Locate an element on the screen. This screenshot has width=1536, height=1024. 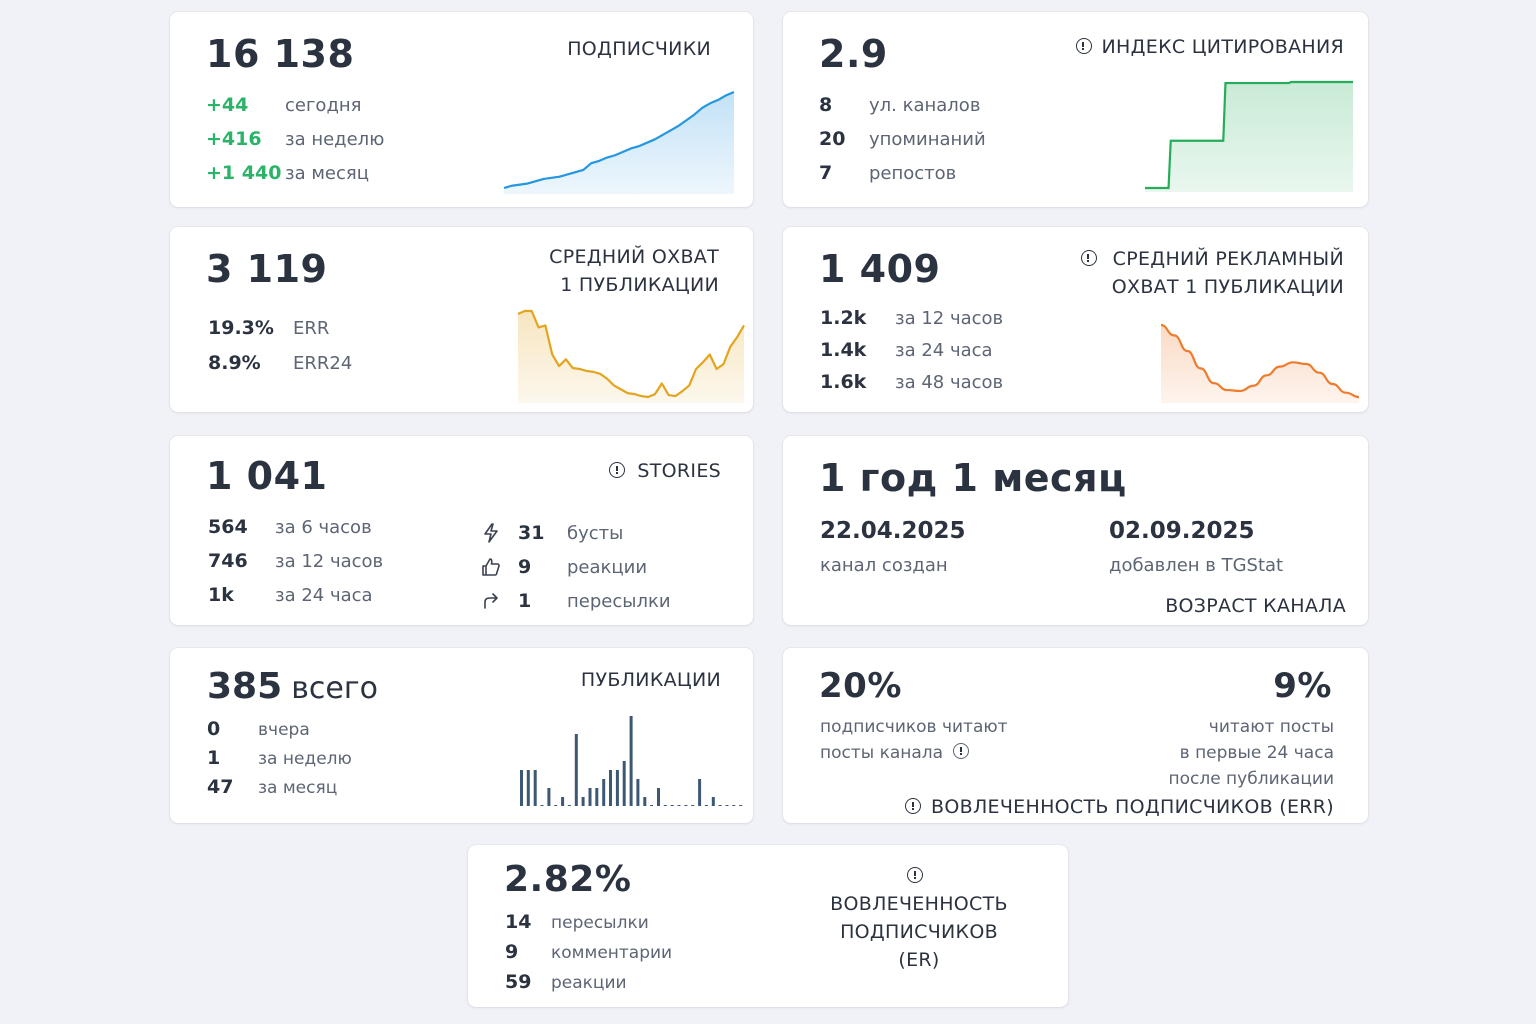
stat-row: 746 за 12 часов is located at coordinates (296, 561).